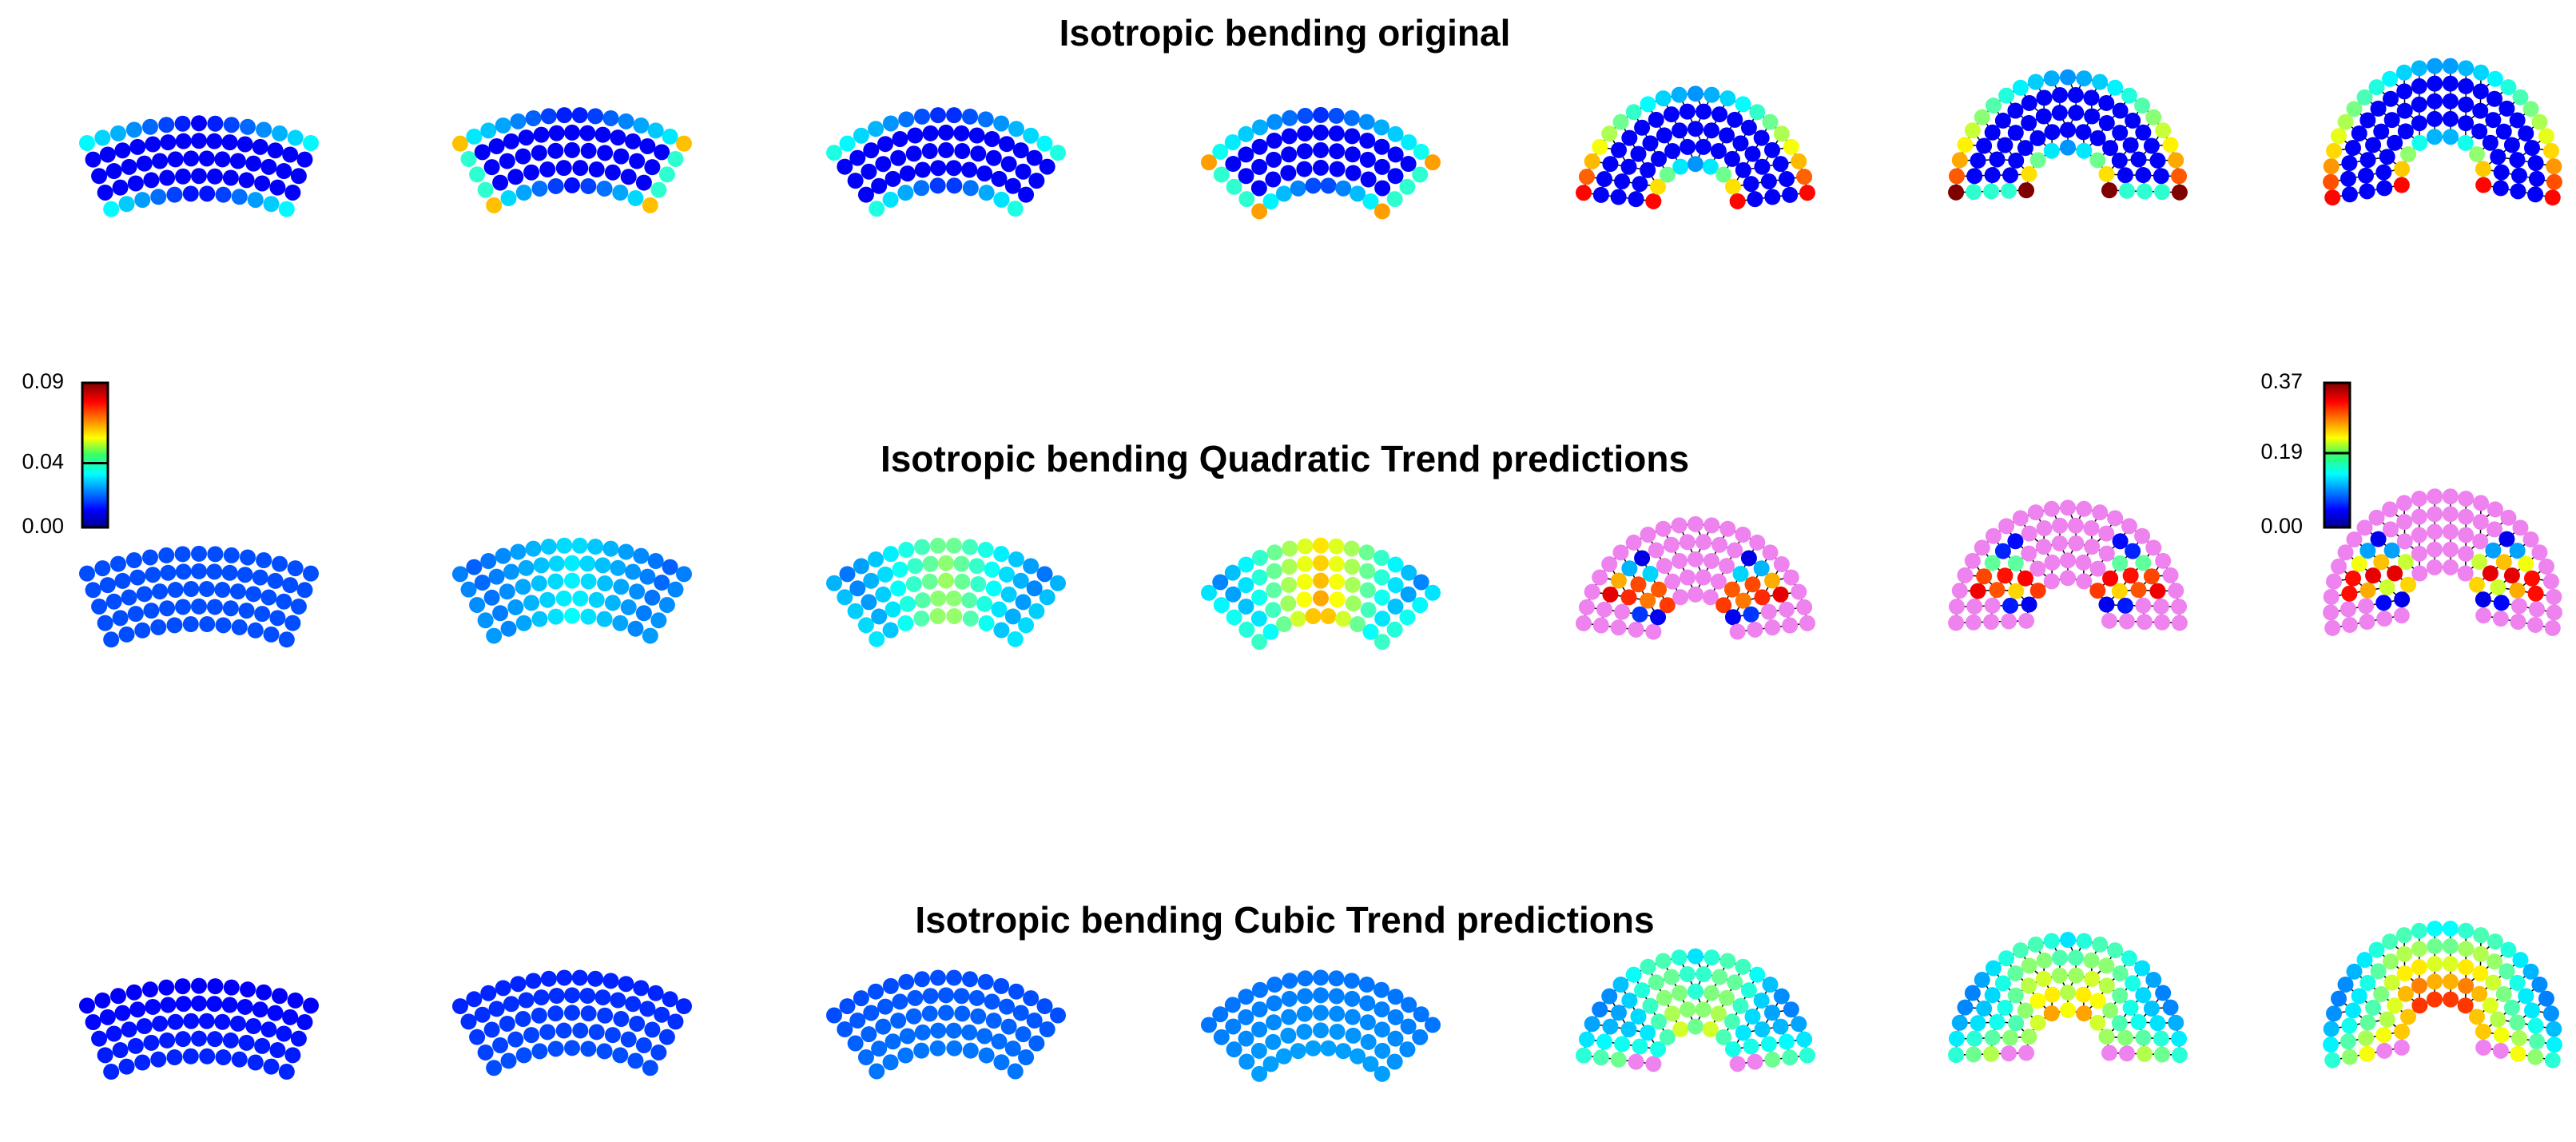  Describe the element at coordinates (43, 462) in the screenshot. I see `colorbar-tick-label: 0.04` at that location.